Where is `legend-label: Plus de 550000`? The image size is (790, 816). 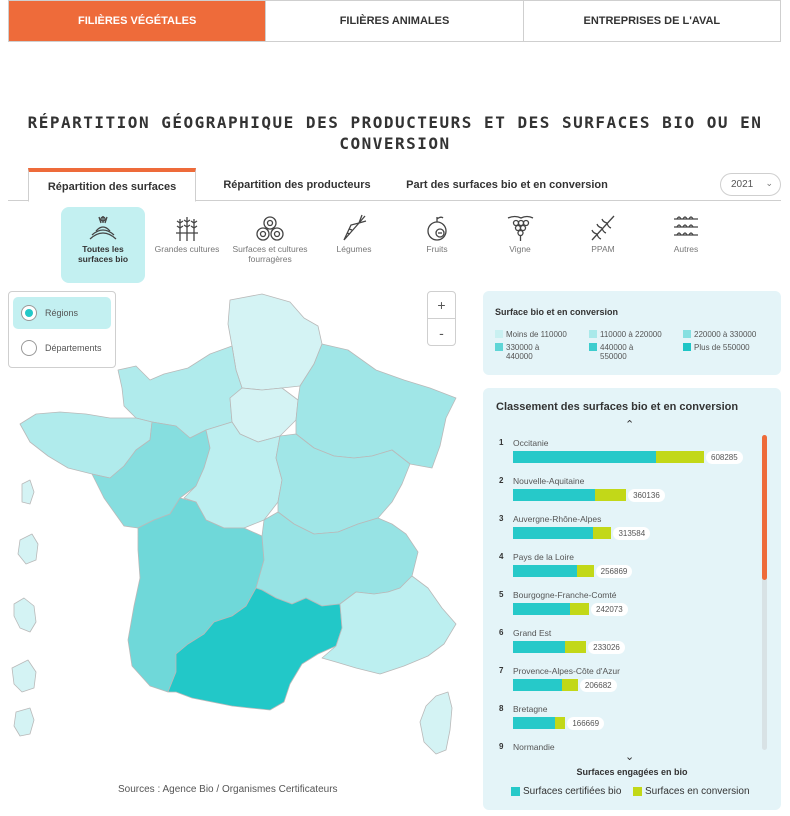 legend-label: Plus de 550000 is located at coordinates (722, 347).